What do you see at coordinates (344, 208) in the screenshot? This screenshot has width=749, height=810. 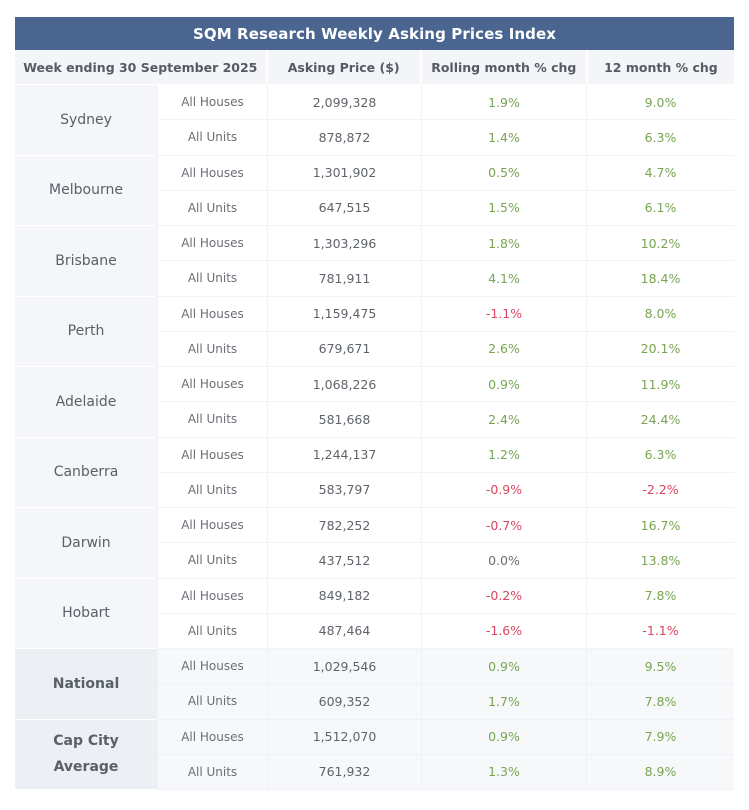 I see `asking-price-cell: 647,515` at bounding box center [344, 208].